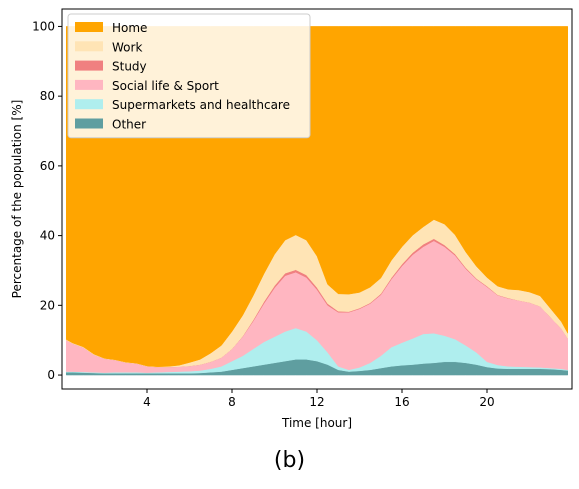 The height and width of the screenshot is (489, 579). Describe the element at coordinates (127, 47) in the screenshot. I see `legend-label-work: Work` at that location.